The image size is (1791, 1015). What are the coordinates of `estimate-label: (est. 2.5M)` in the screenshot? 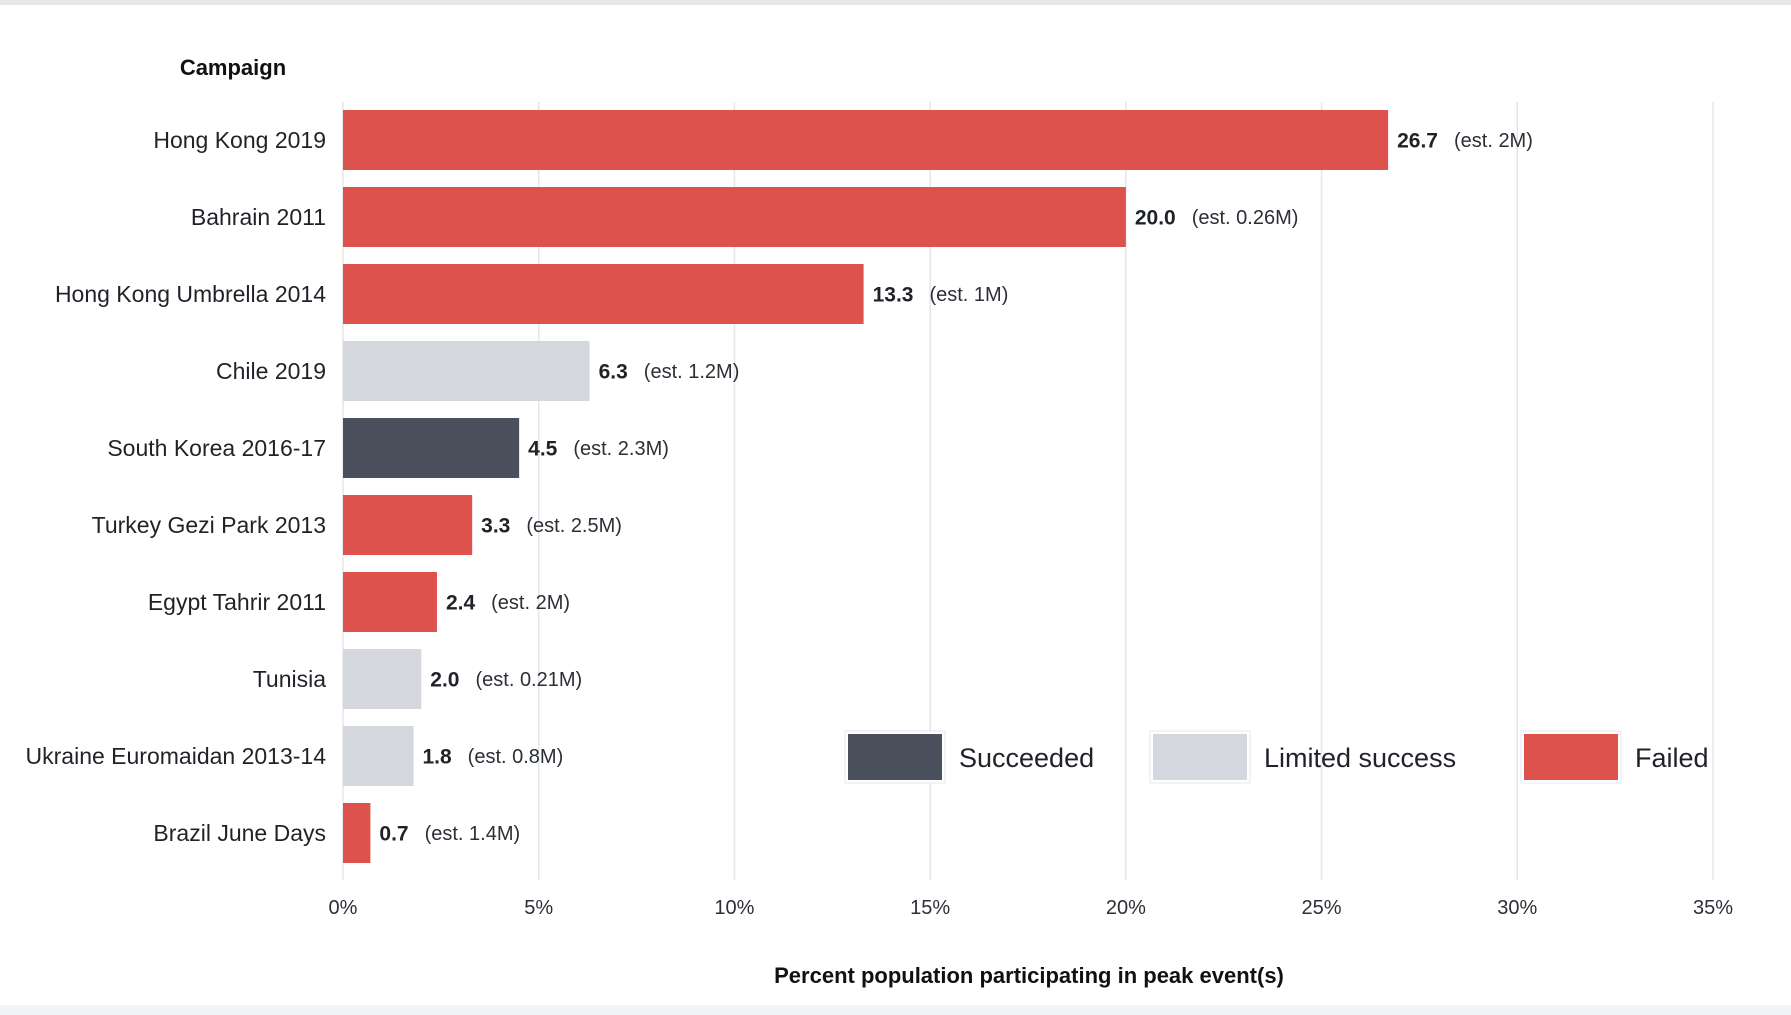 It's located at (574, 526).